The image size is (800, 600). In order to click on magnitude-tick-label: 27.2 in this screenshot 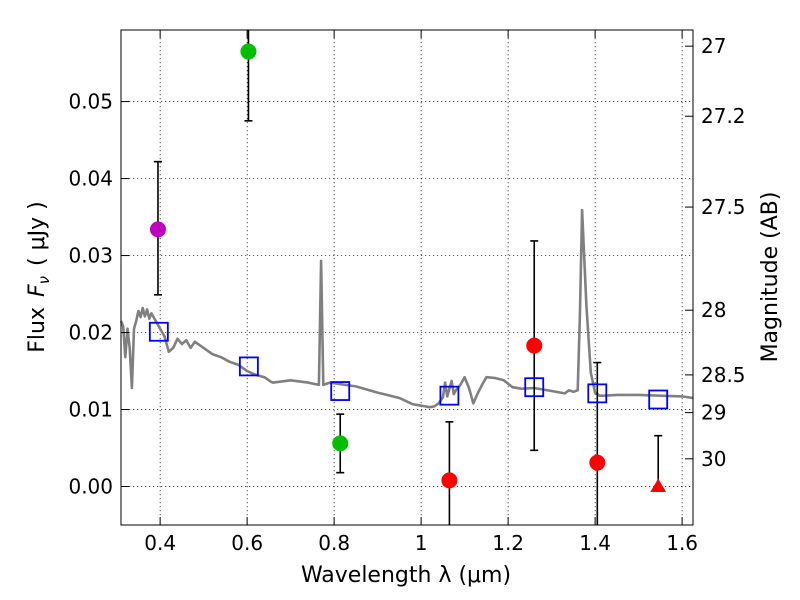, I will do `click(723, 116)`.